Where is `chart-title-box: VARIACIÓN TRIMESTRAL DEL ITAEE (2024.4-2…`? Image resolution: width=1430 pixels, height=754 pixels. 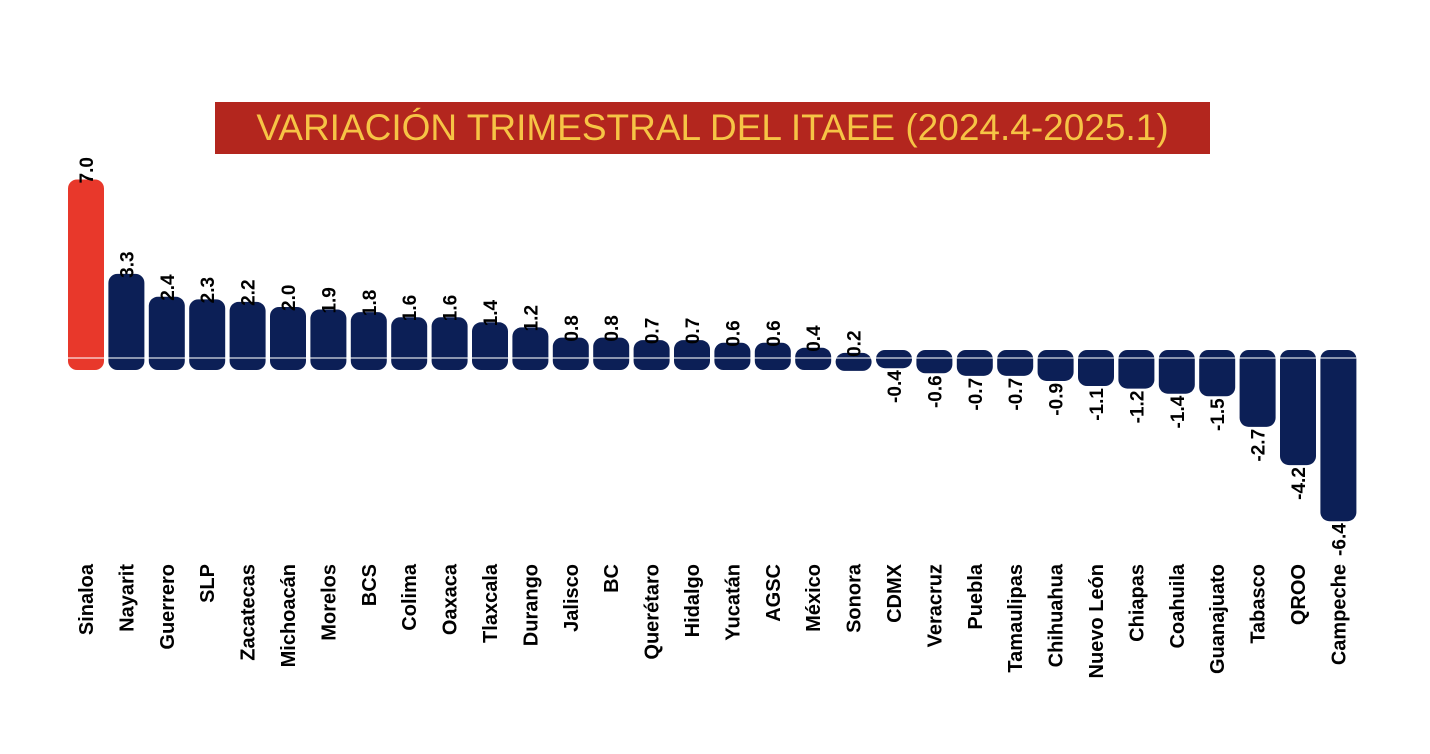
chart-title-box: VARIACIÓN TRIMESTRAL DEL ITAEE (2024.4-2… is located at coordinates (712, 128).